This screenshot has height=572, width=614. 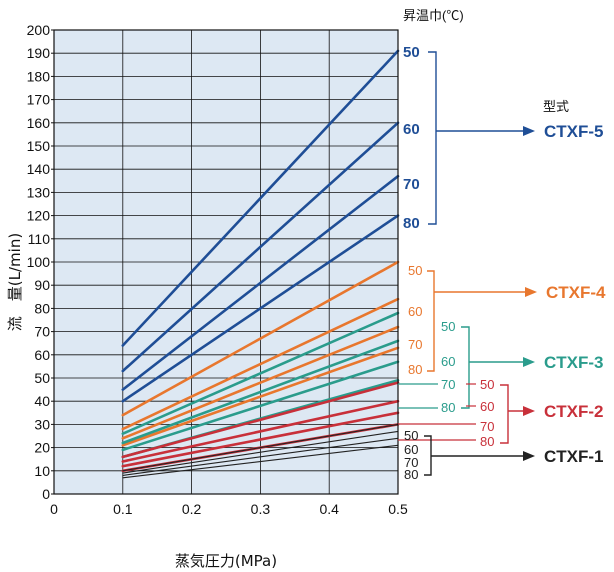 I want to click on model-header: 型式, so click(x=556, y=106).